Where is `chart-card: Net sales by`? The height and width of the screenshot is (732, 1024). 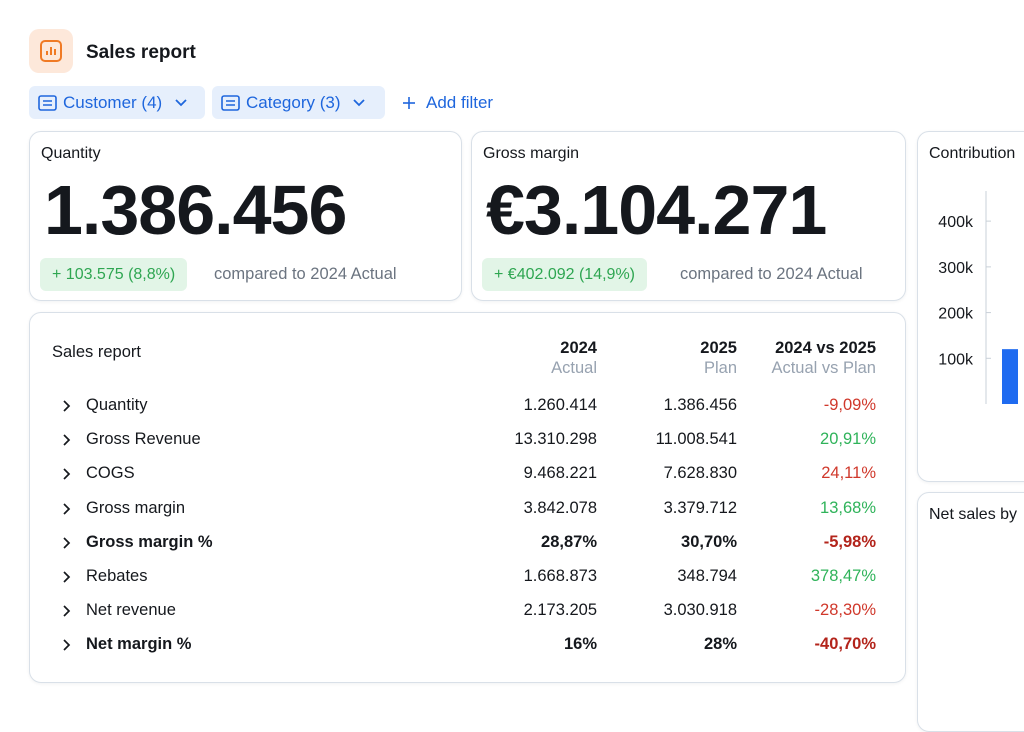
chart-card: Net sales by is located at coordinates (970, 612).